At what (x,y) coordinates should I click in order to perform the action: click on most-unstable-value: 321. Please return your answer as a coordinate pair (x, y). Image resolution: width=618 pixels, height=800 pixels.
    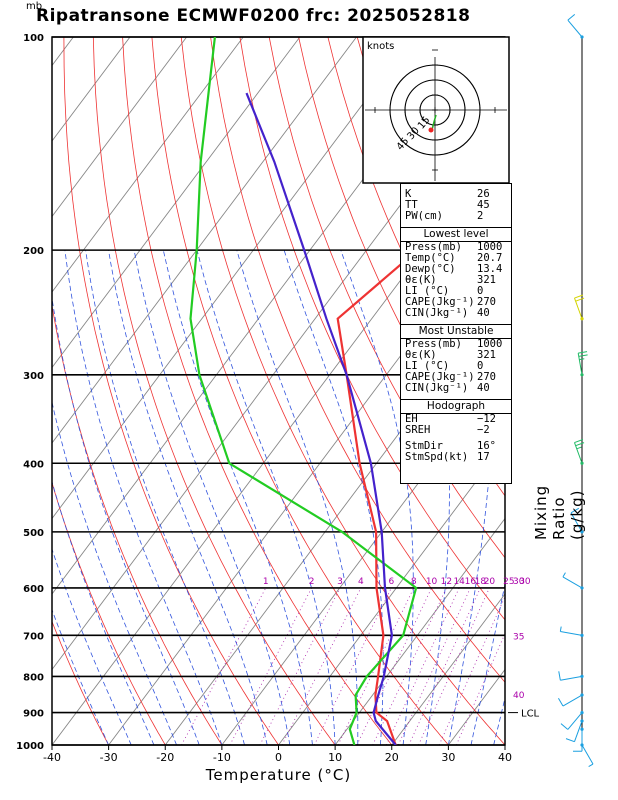
    Looking at the image, I should click on (486, 355).